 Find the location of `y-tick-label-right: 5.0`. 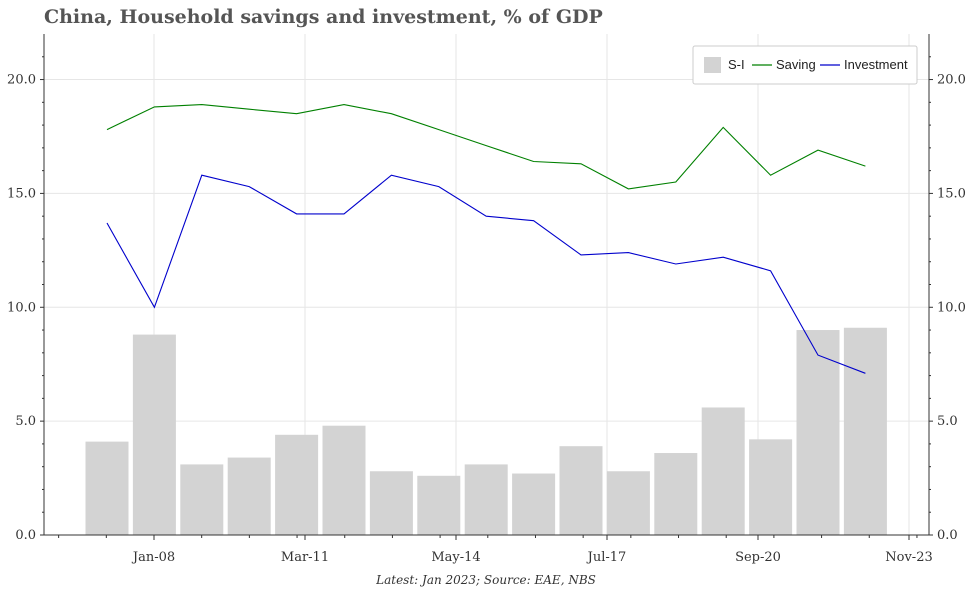

y-tick-label-right: 5.0 is located at coordinates (947, 421).